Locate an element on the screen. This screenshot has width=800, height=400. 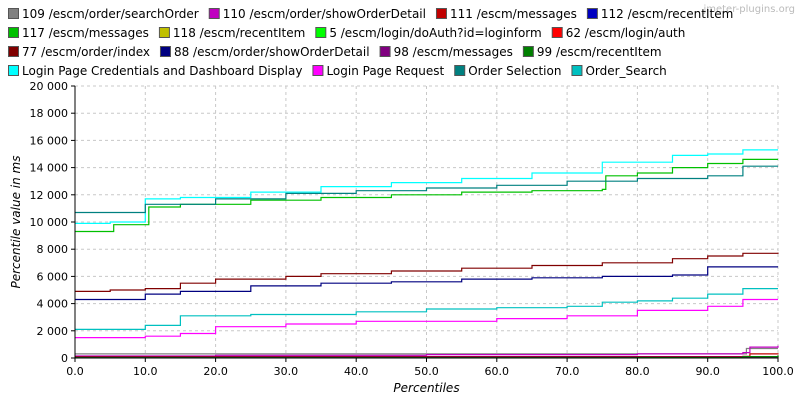
legend-item-16: Order_Search is located at coordinates (619, 71).